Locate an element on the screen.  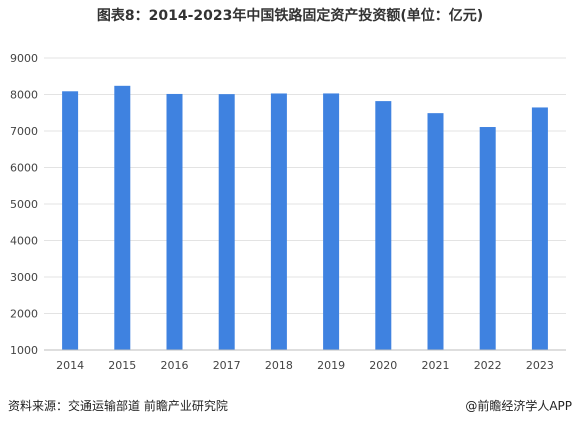
chart-title: 图表8：2014-2023年中国铁路固定资产投资额(单位：亿元) is located at coordinates (290, 16).